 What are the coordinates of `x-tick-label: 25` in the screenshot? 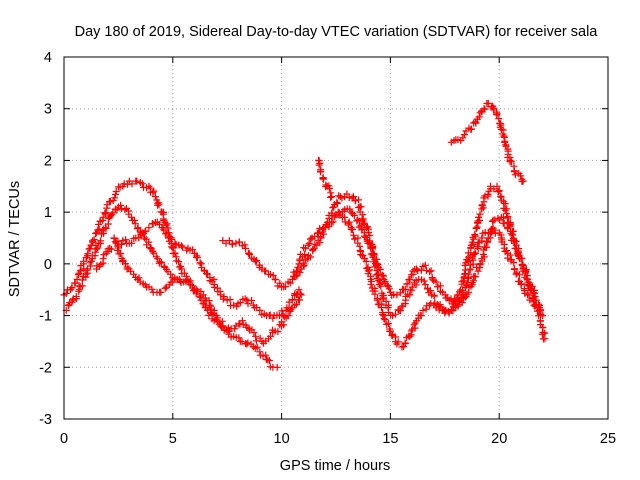 It's located at (608, 439).